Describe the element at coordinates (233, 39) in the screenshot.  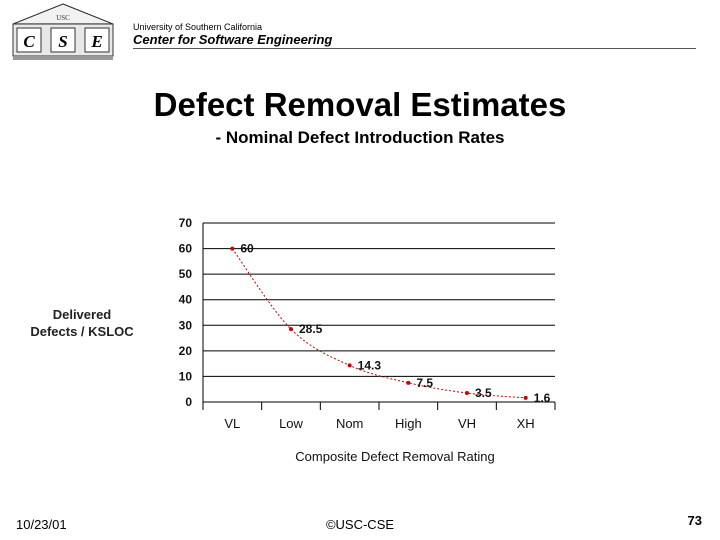
I see `department-name: Center for Software Engineering` at that location.